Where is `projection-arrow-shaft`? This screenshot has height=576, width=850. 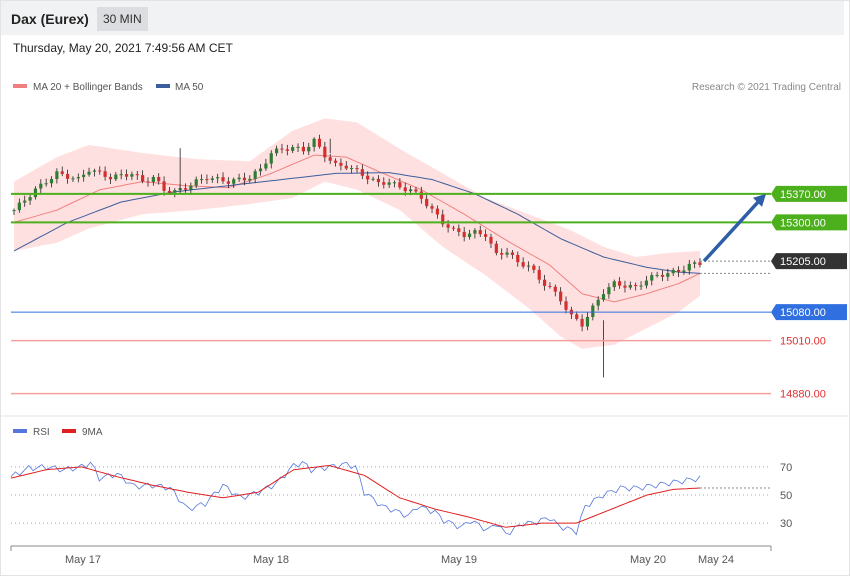 projection-arrow-shaft is located at coordinates (732, 230).